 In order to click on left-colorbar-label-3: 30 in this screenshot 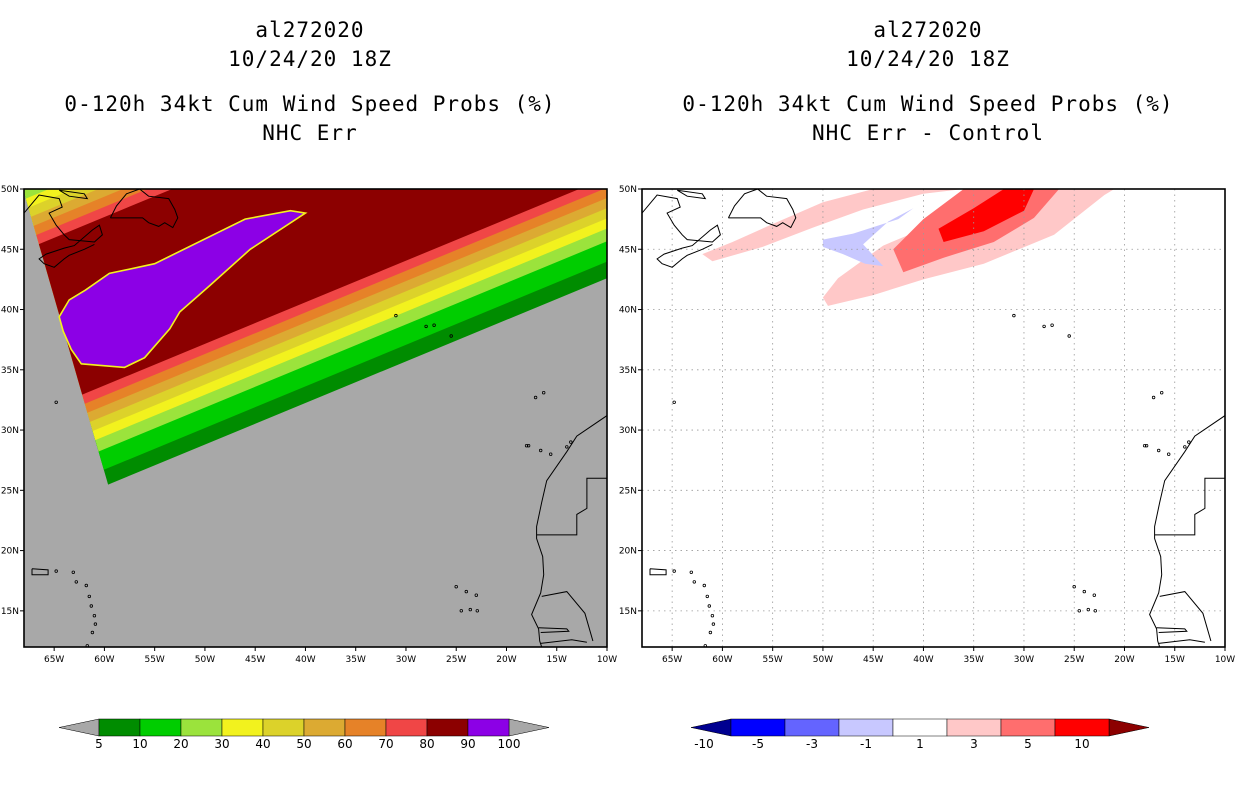, I will do `click(221, 744)`.